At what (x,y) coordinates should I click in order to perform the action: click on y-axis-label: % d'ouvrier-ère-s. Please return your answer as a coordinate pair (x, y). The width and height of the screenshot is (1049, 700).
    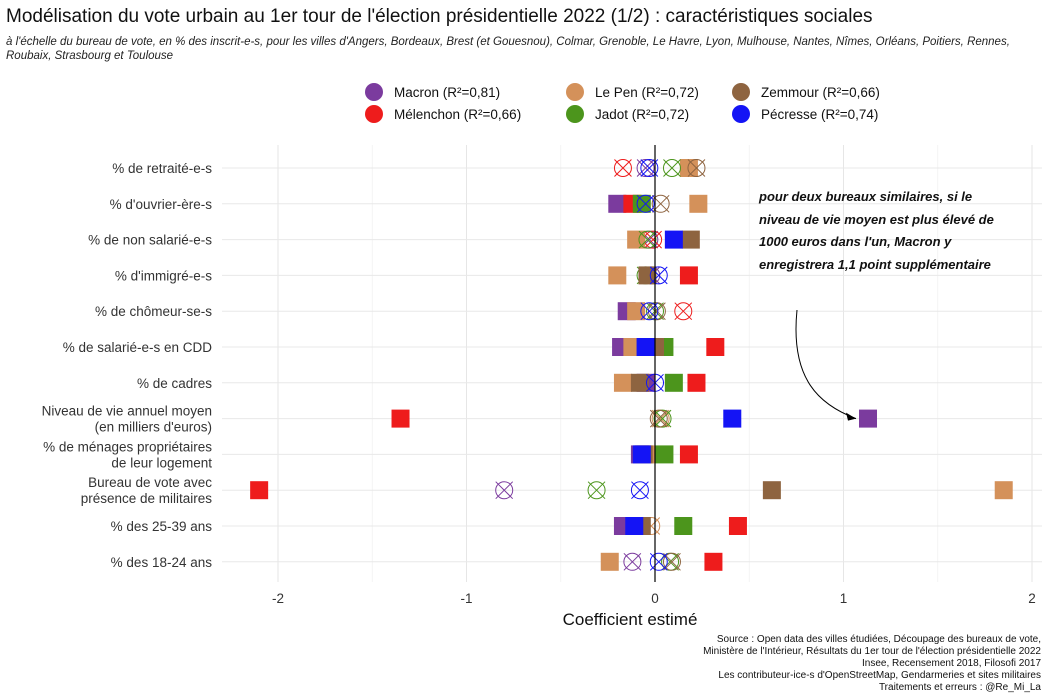
    Looking at the image, I should click on (161, 204).